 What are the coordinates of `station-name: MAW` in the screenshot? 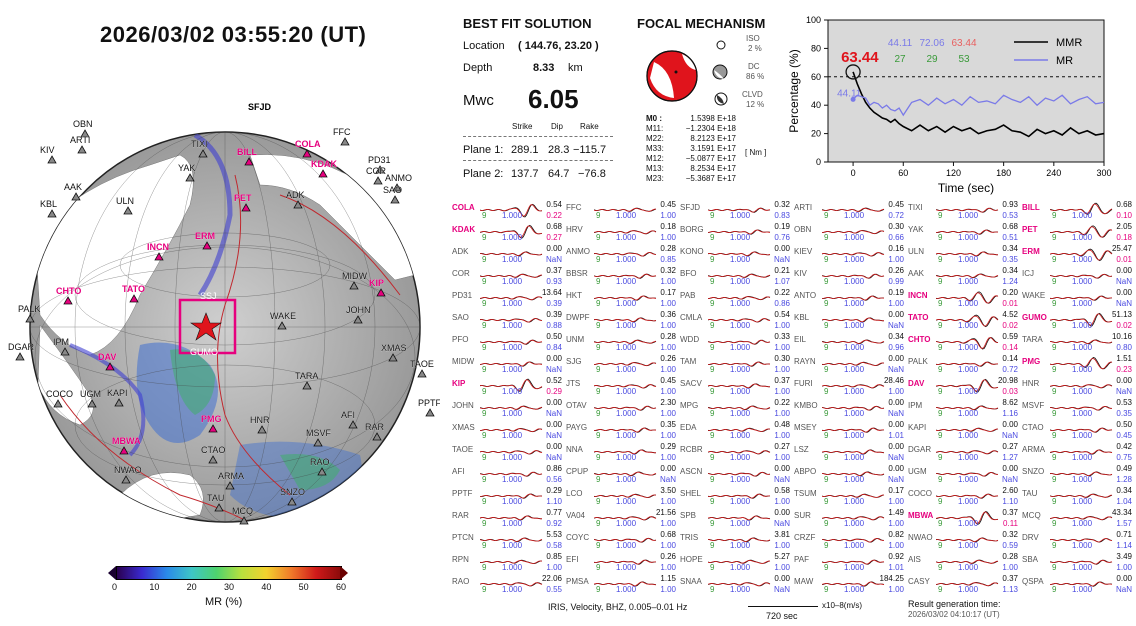 It's located at (804, 581).